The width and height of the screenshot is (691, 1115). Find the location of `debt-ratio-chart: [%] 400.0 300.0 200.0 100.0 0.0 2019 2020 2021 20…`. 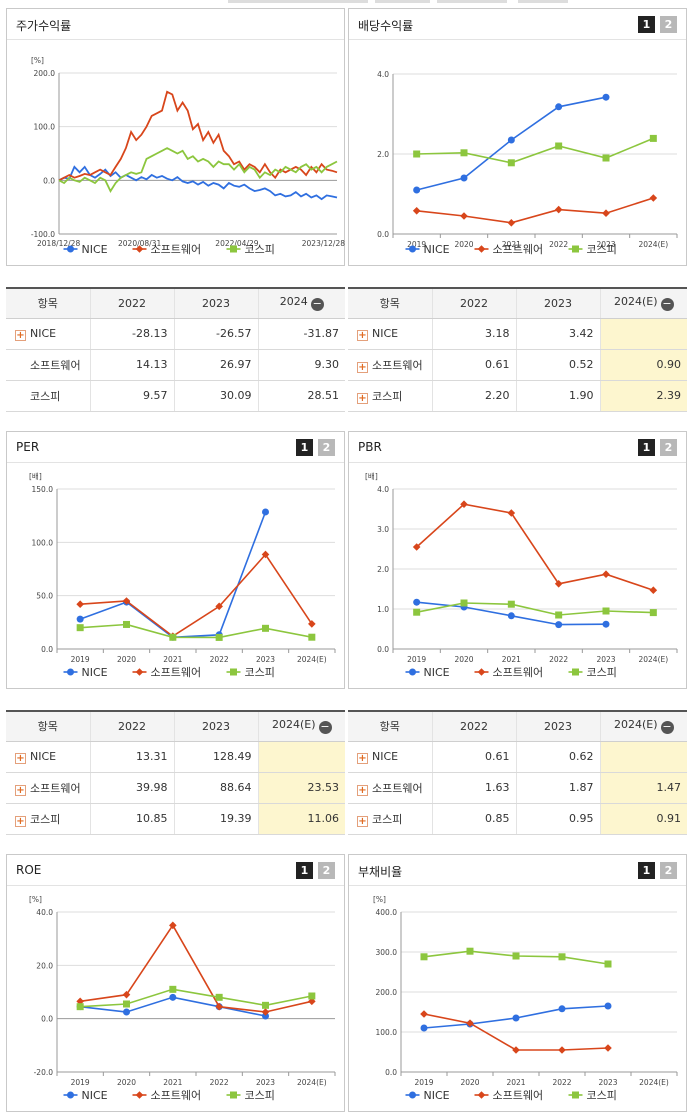

debt-ratio-chart: [%] 400.0 300.0 200.0 100.0 0.0 2019 2020 2021 20… is located at coordinates (525, 998).